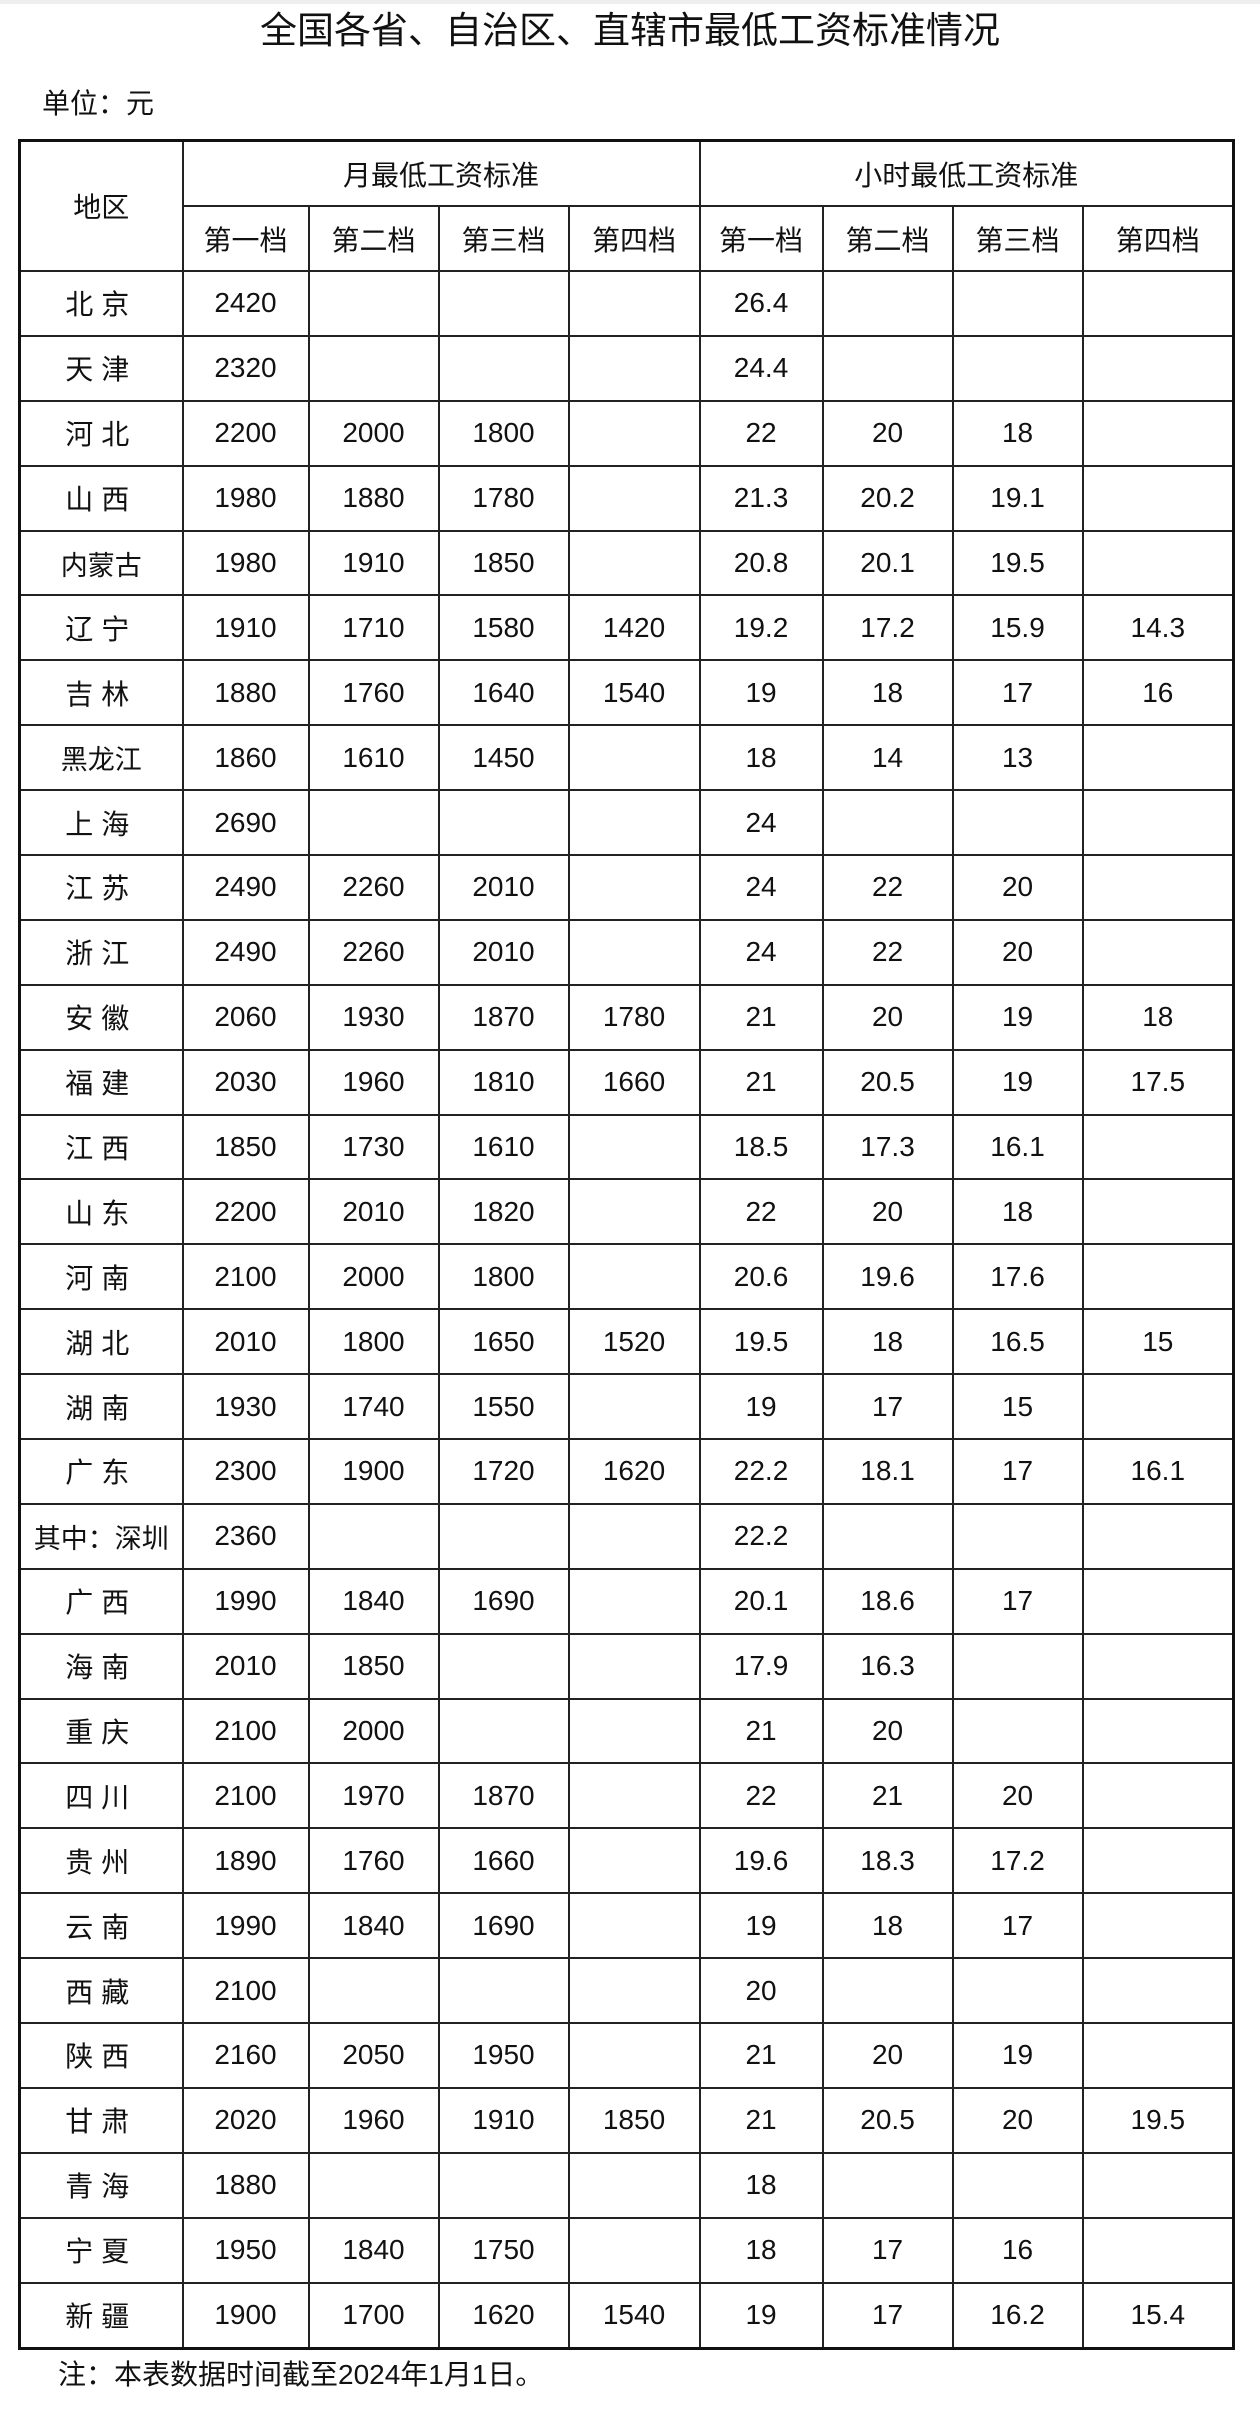 This screenshot has width=1260, height=2421. I want to click on monthly-wage-cell: 1540, so click(634, 2315).